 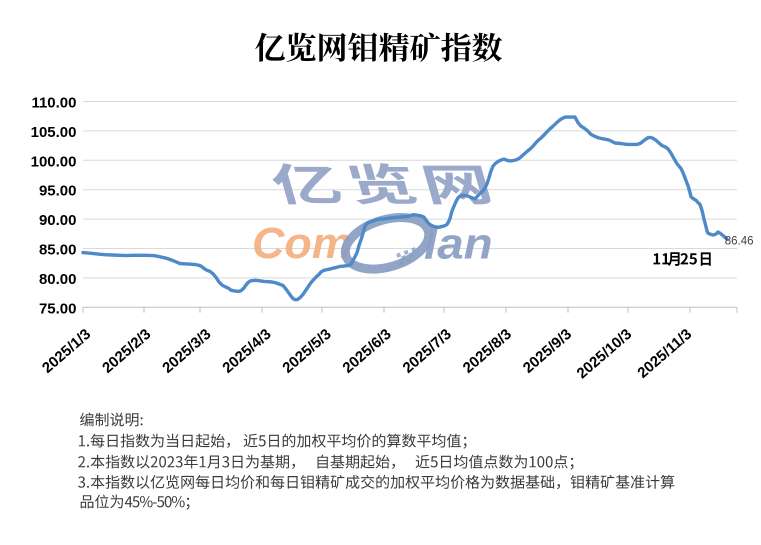 I want to click on svg-text: 110.00, so click(x=53, y=103).